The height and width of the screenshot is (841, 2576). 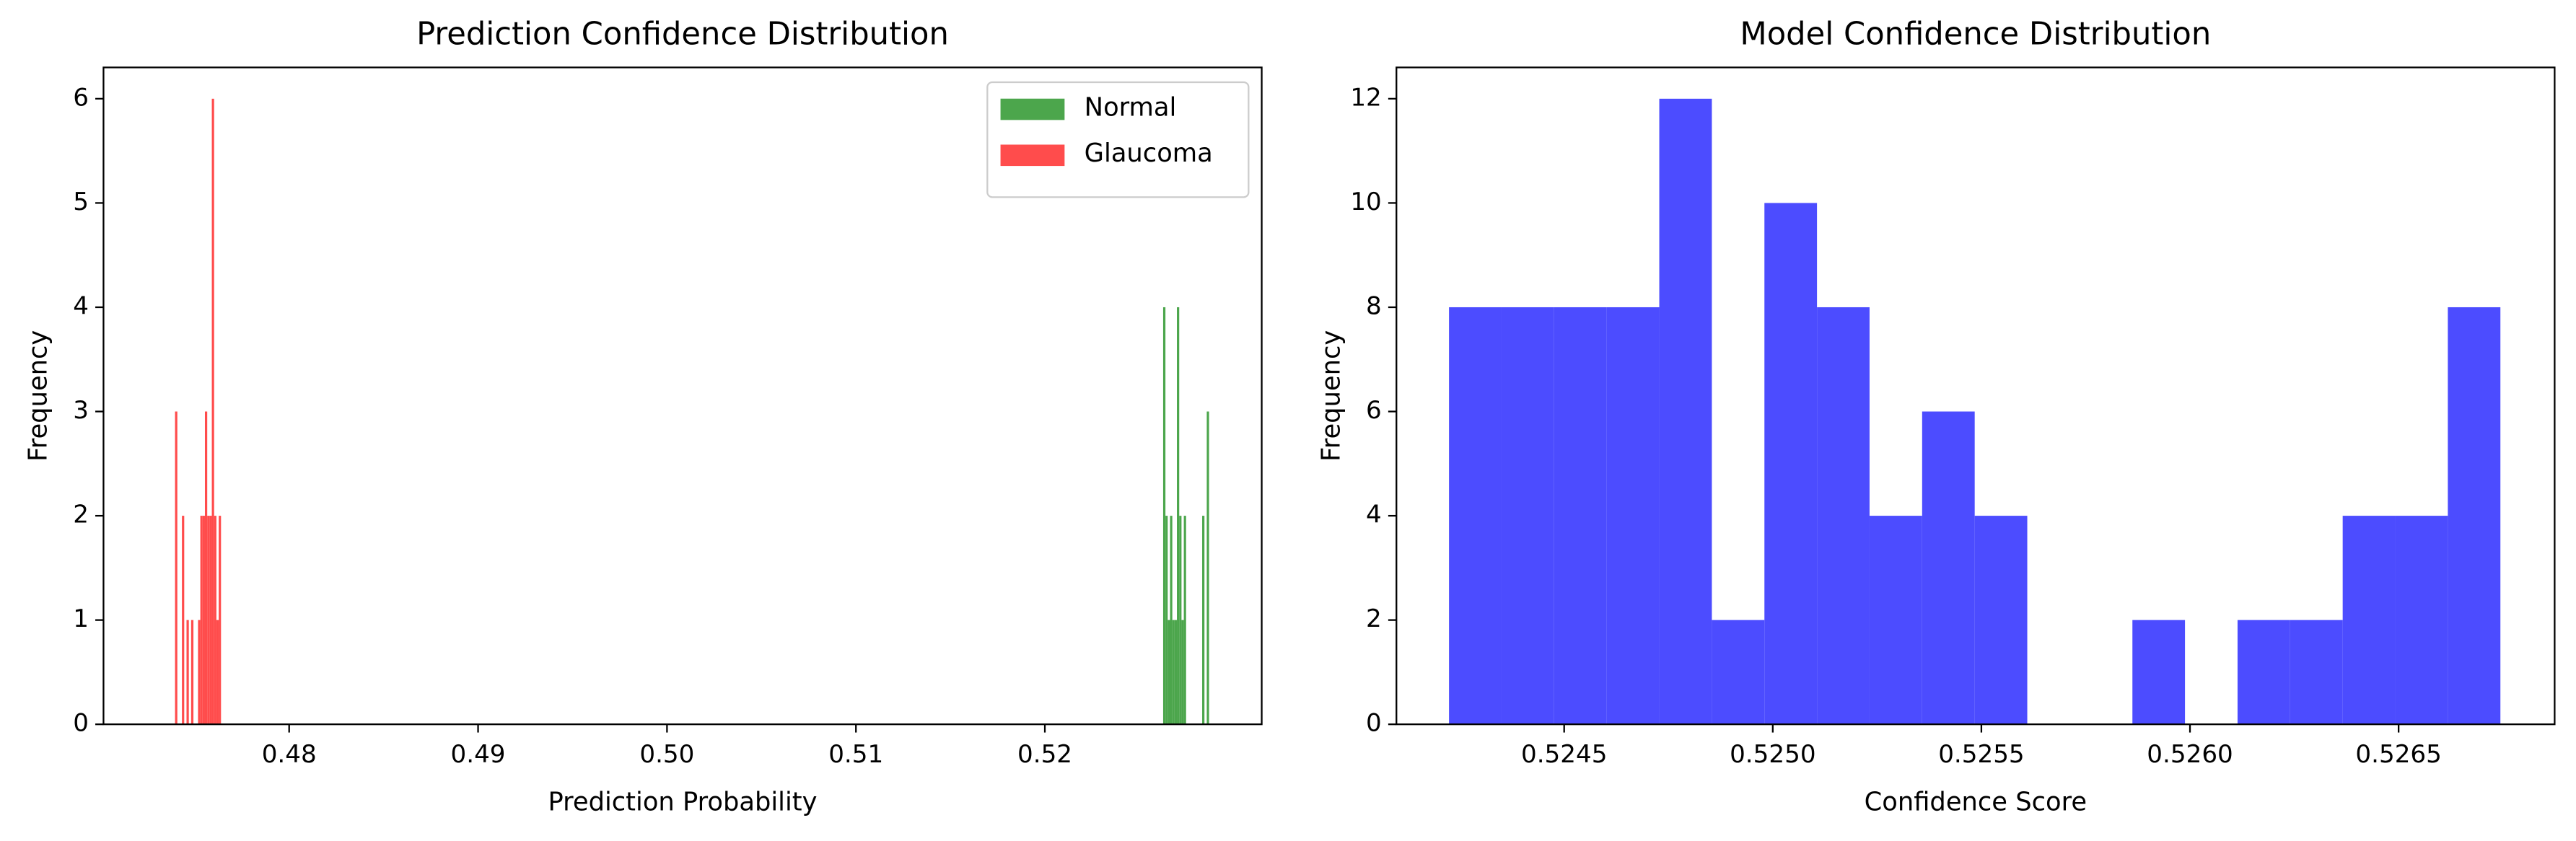 What do you see at coordinates (1564, 754) in the screenshot?
I see `x-tick-label: 0.5245` at bounding box center [1564, 754].